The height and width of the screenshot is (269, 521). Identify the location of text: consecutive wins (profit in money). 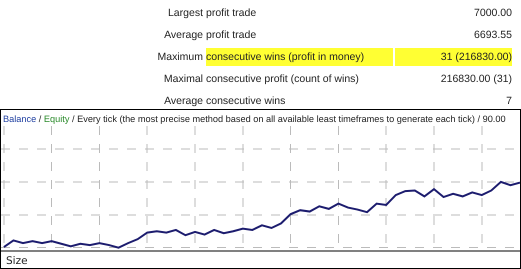
(299, 57).